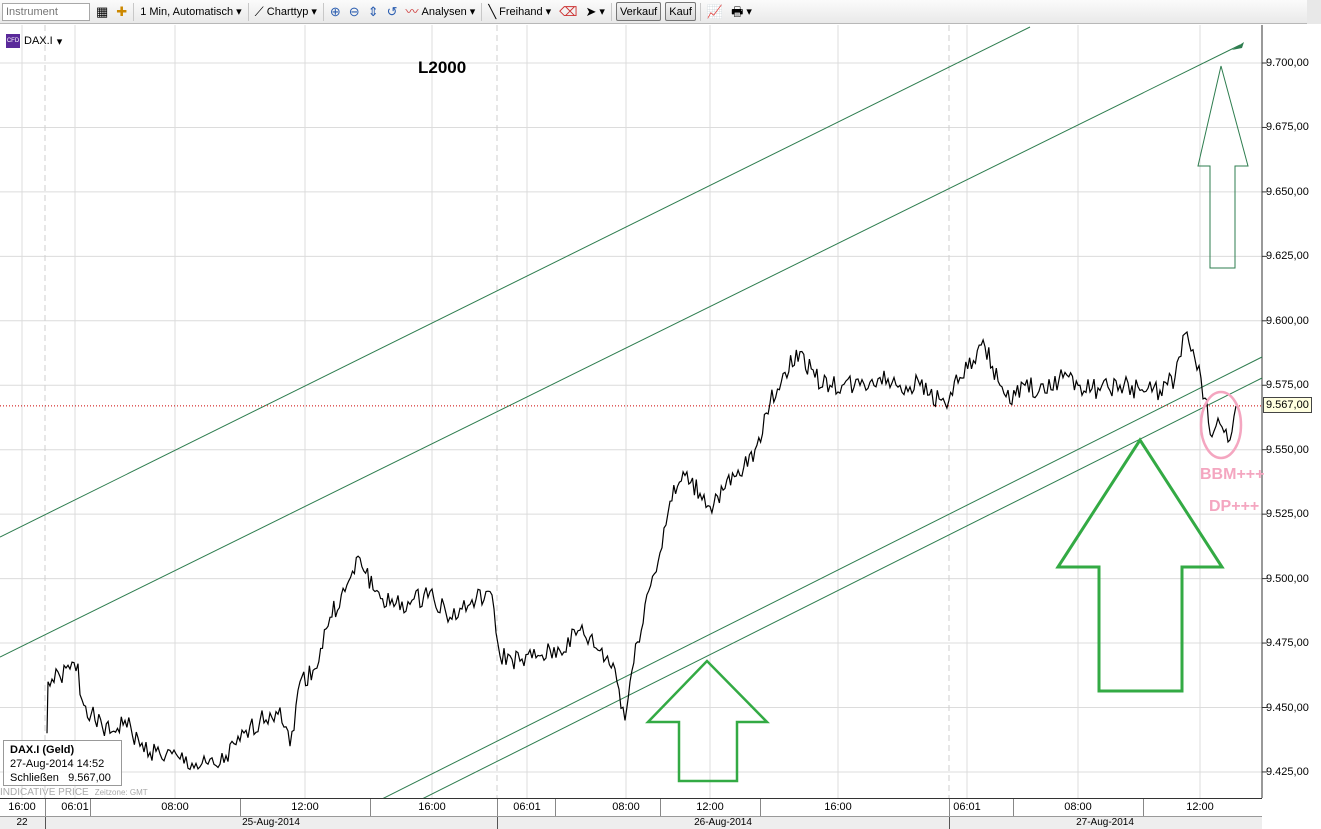 This screenshot has width=1321, height=829. Describe the element at coordinates (57, 764) in the screenshot. I see `info-datetime: 27-Aug-2014 14:52` at that location.